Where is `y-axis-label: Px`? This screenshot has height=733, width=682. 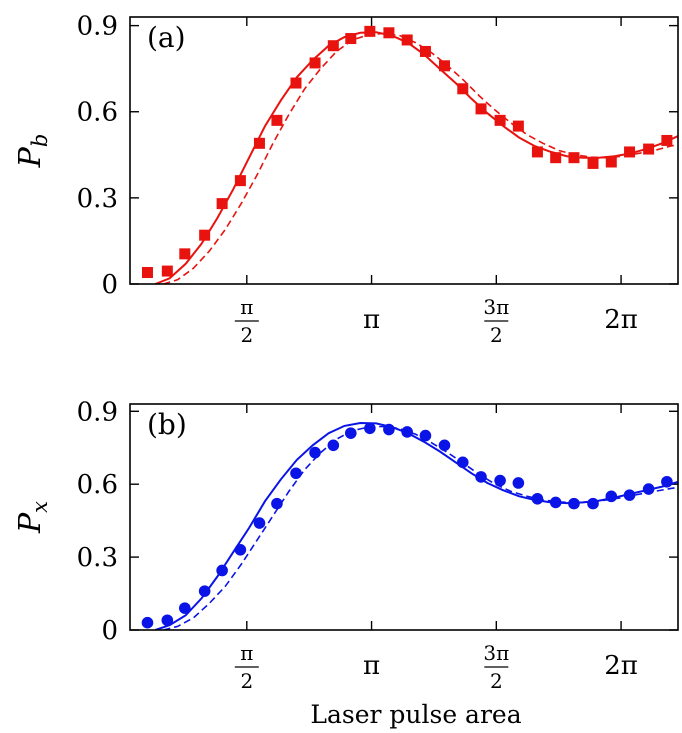 y-axis-label: Px is located at coordinates (32, 517).